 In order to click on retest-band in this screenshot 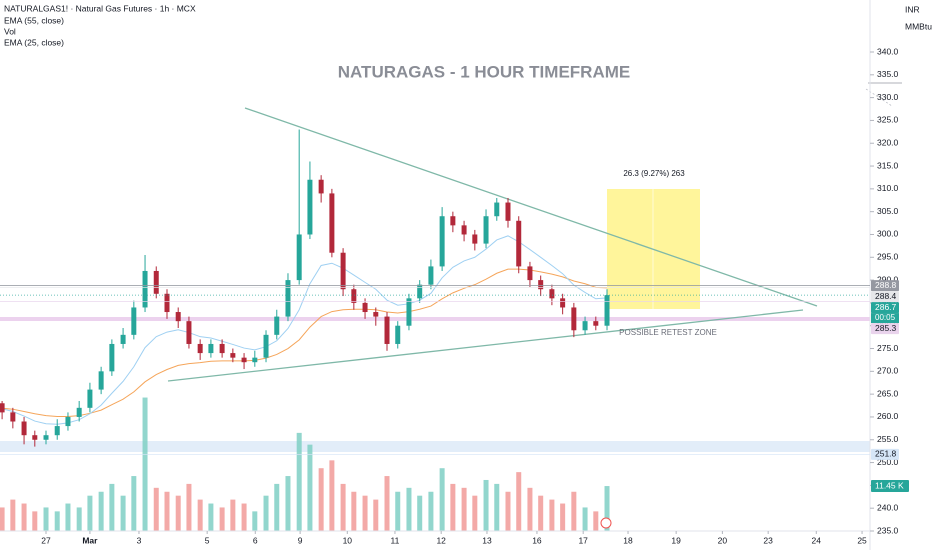, I will do `click(435, 319)`.